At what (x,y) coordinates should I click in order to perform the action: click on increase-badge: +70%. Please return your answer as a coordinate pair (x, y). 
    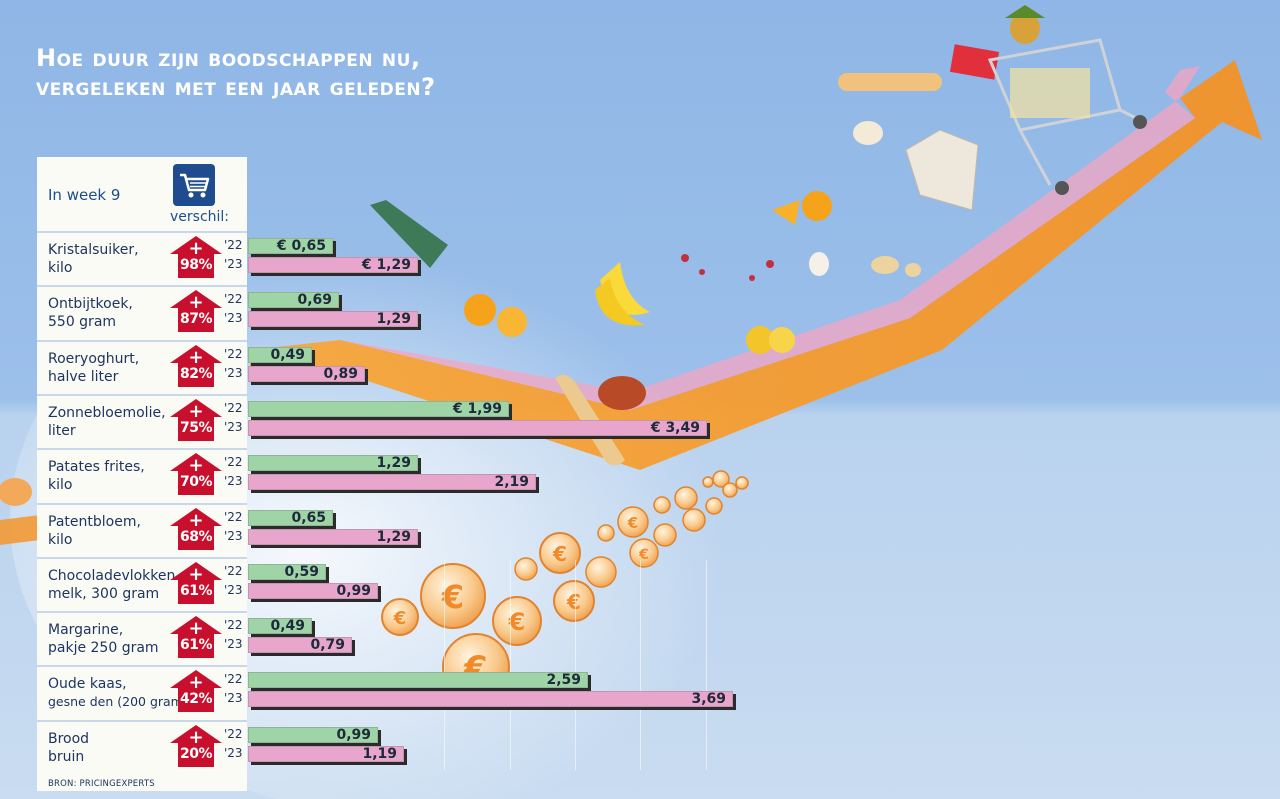
    Looking at the image, I should click on (196, 473).